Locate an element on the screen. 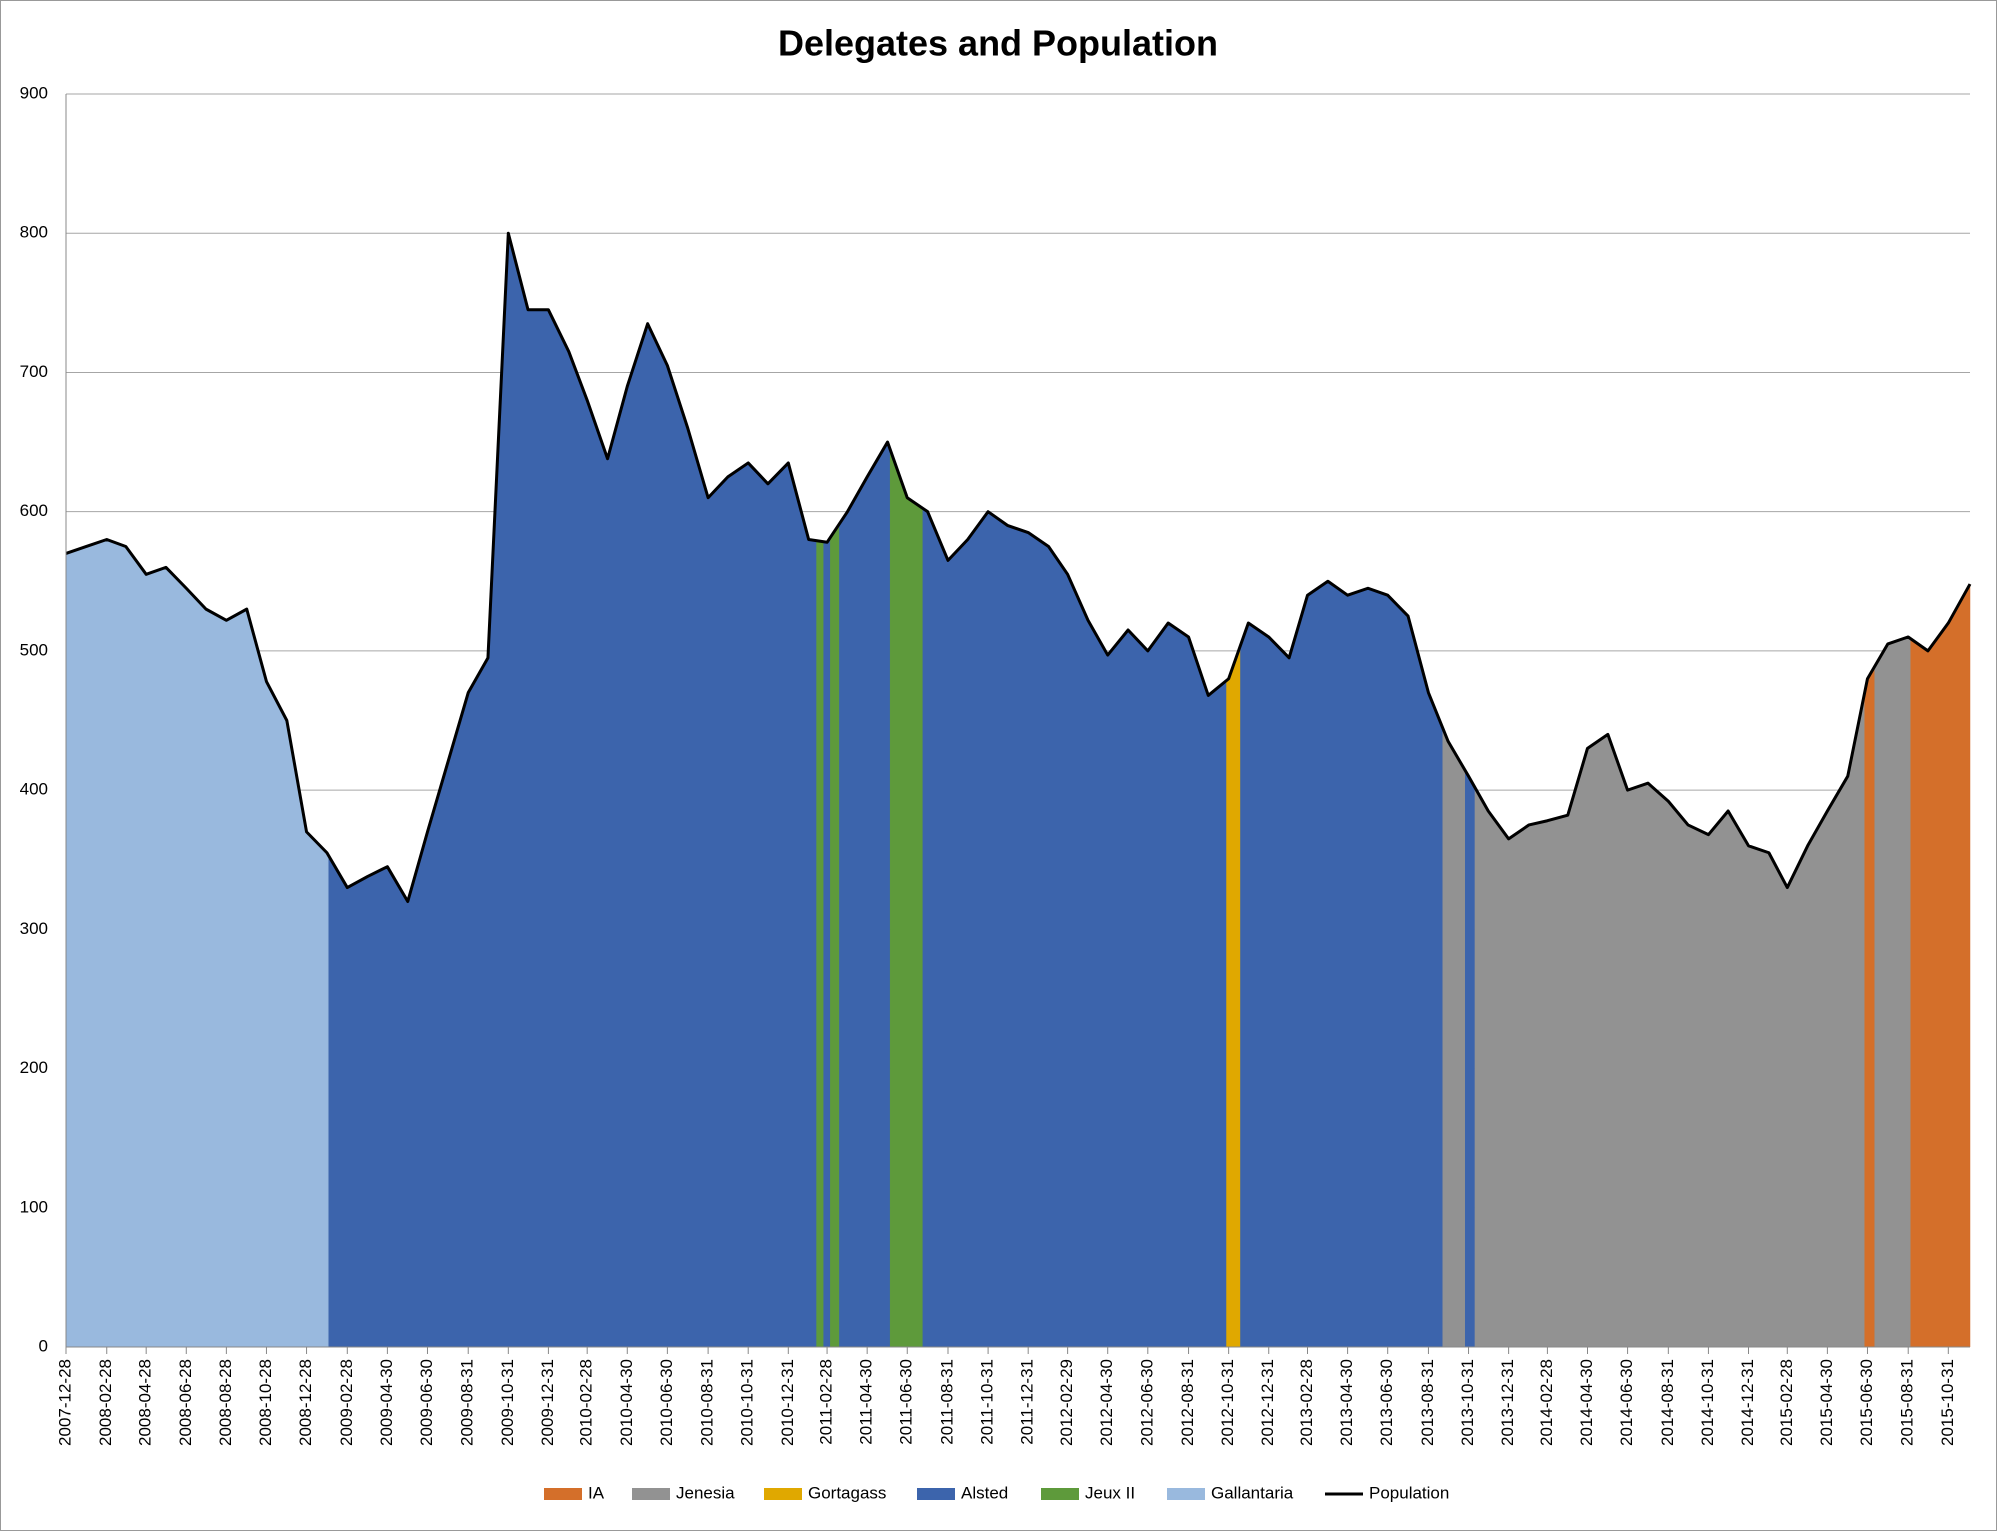 The width and height of the screenshot is (1997, 1531). x-tick-label: 2008-02-28 is located at coordinates (105, 1402).